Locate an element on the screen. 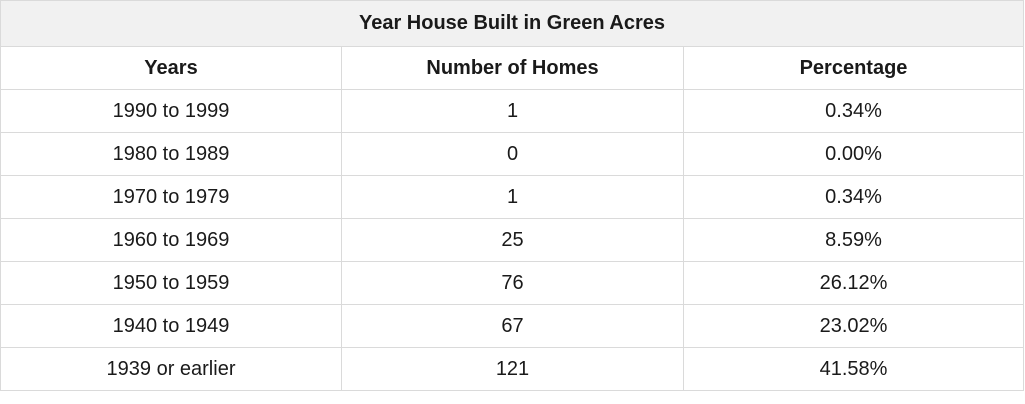 This screenshot has width=1025, height=404. cell-number-of-homes: 76 is located at coordinates (512, 283).